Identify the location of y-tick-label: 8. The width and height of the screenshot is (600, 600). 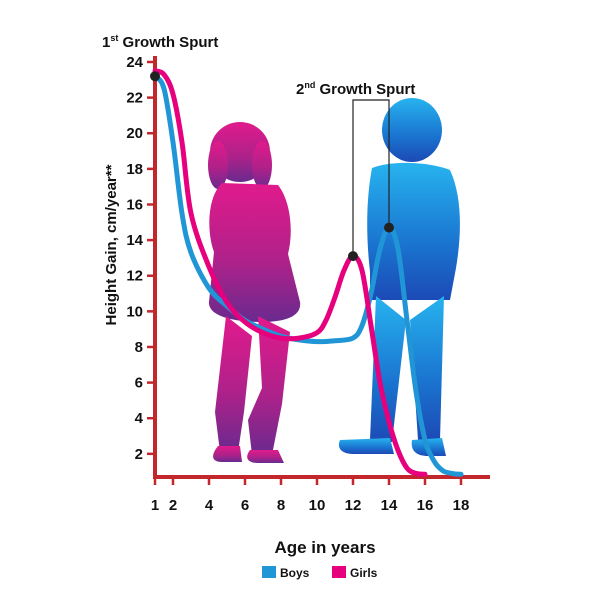
(139, 347).